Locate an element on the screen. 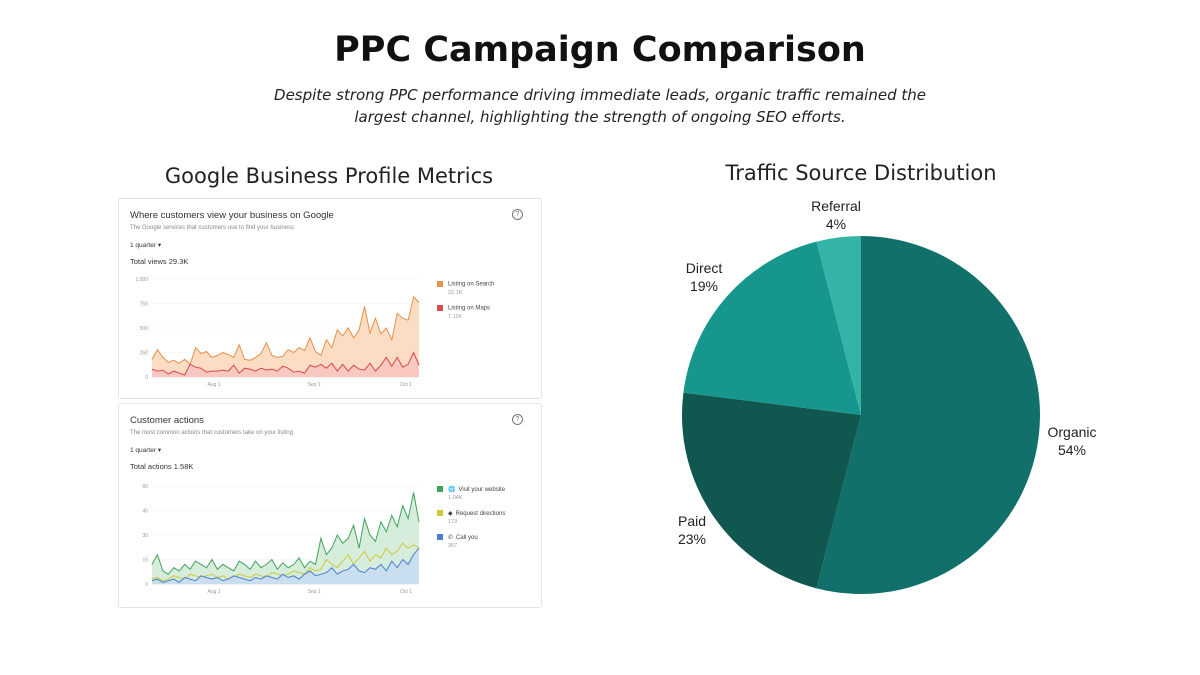 The width and height of the screenshot is (1200, 675). y-tick-label: 45 is located at coordinates (145, 512).